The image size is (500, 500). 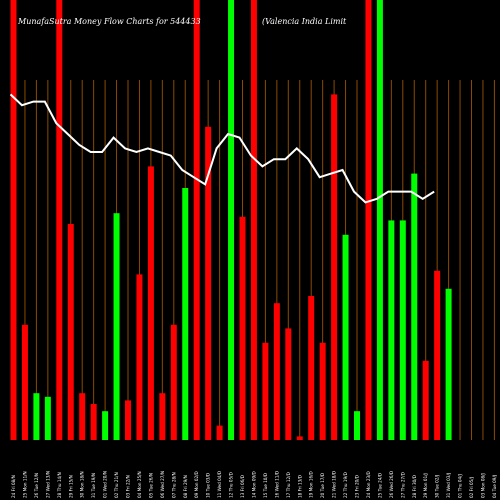 What do you see at coordinates (82, 484) in the screenshot?
I see `x-tick-label: 30 Mon 18/N` at bounding box center [82, 484].